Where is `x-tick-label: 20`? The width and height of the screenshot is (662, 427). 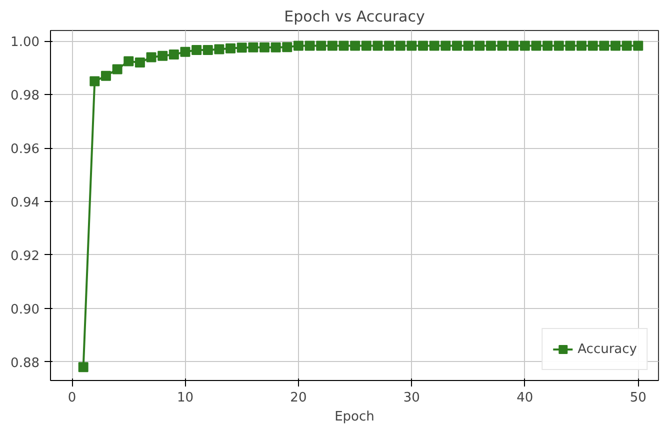 x-tick-label: 20 is located at coordinates (298, 398).